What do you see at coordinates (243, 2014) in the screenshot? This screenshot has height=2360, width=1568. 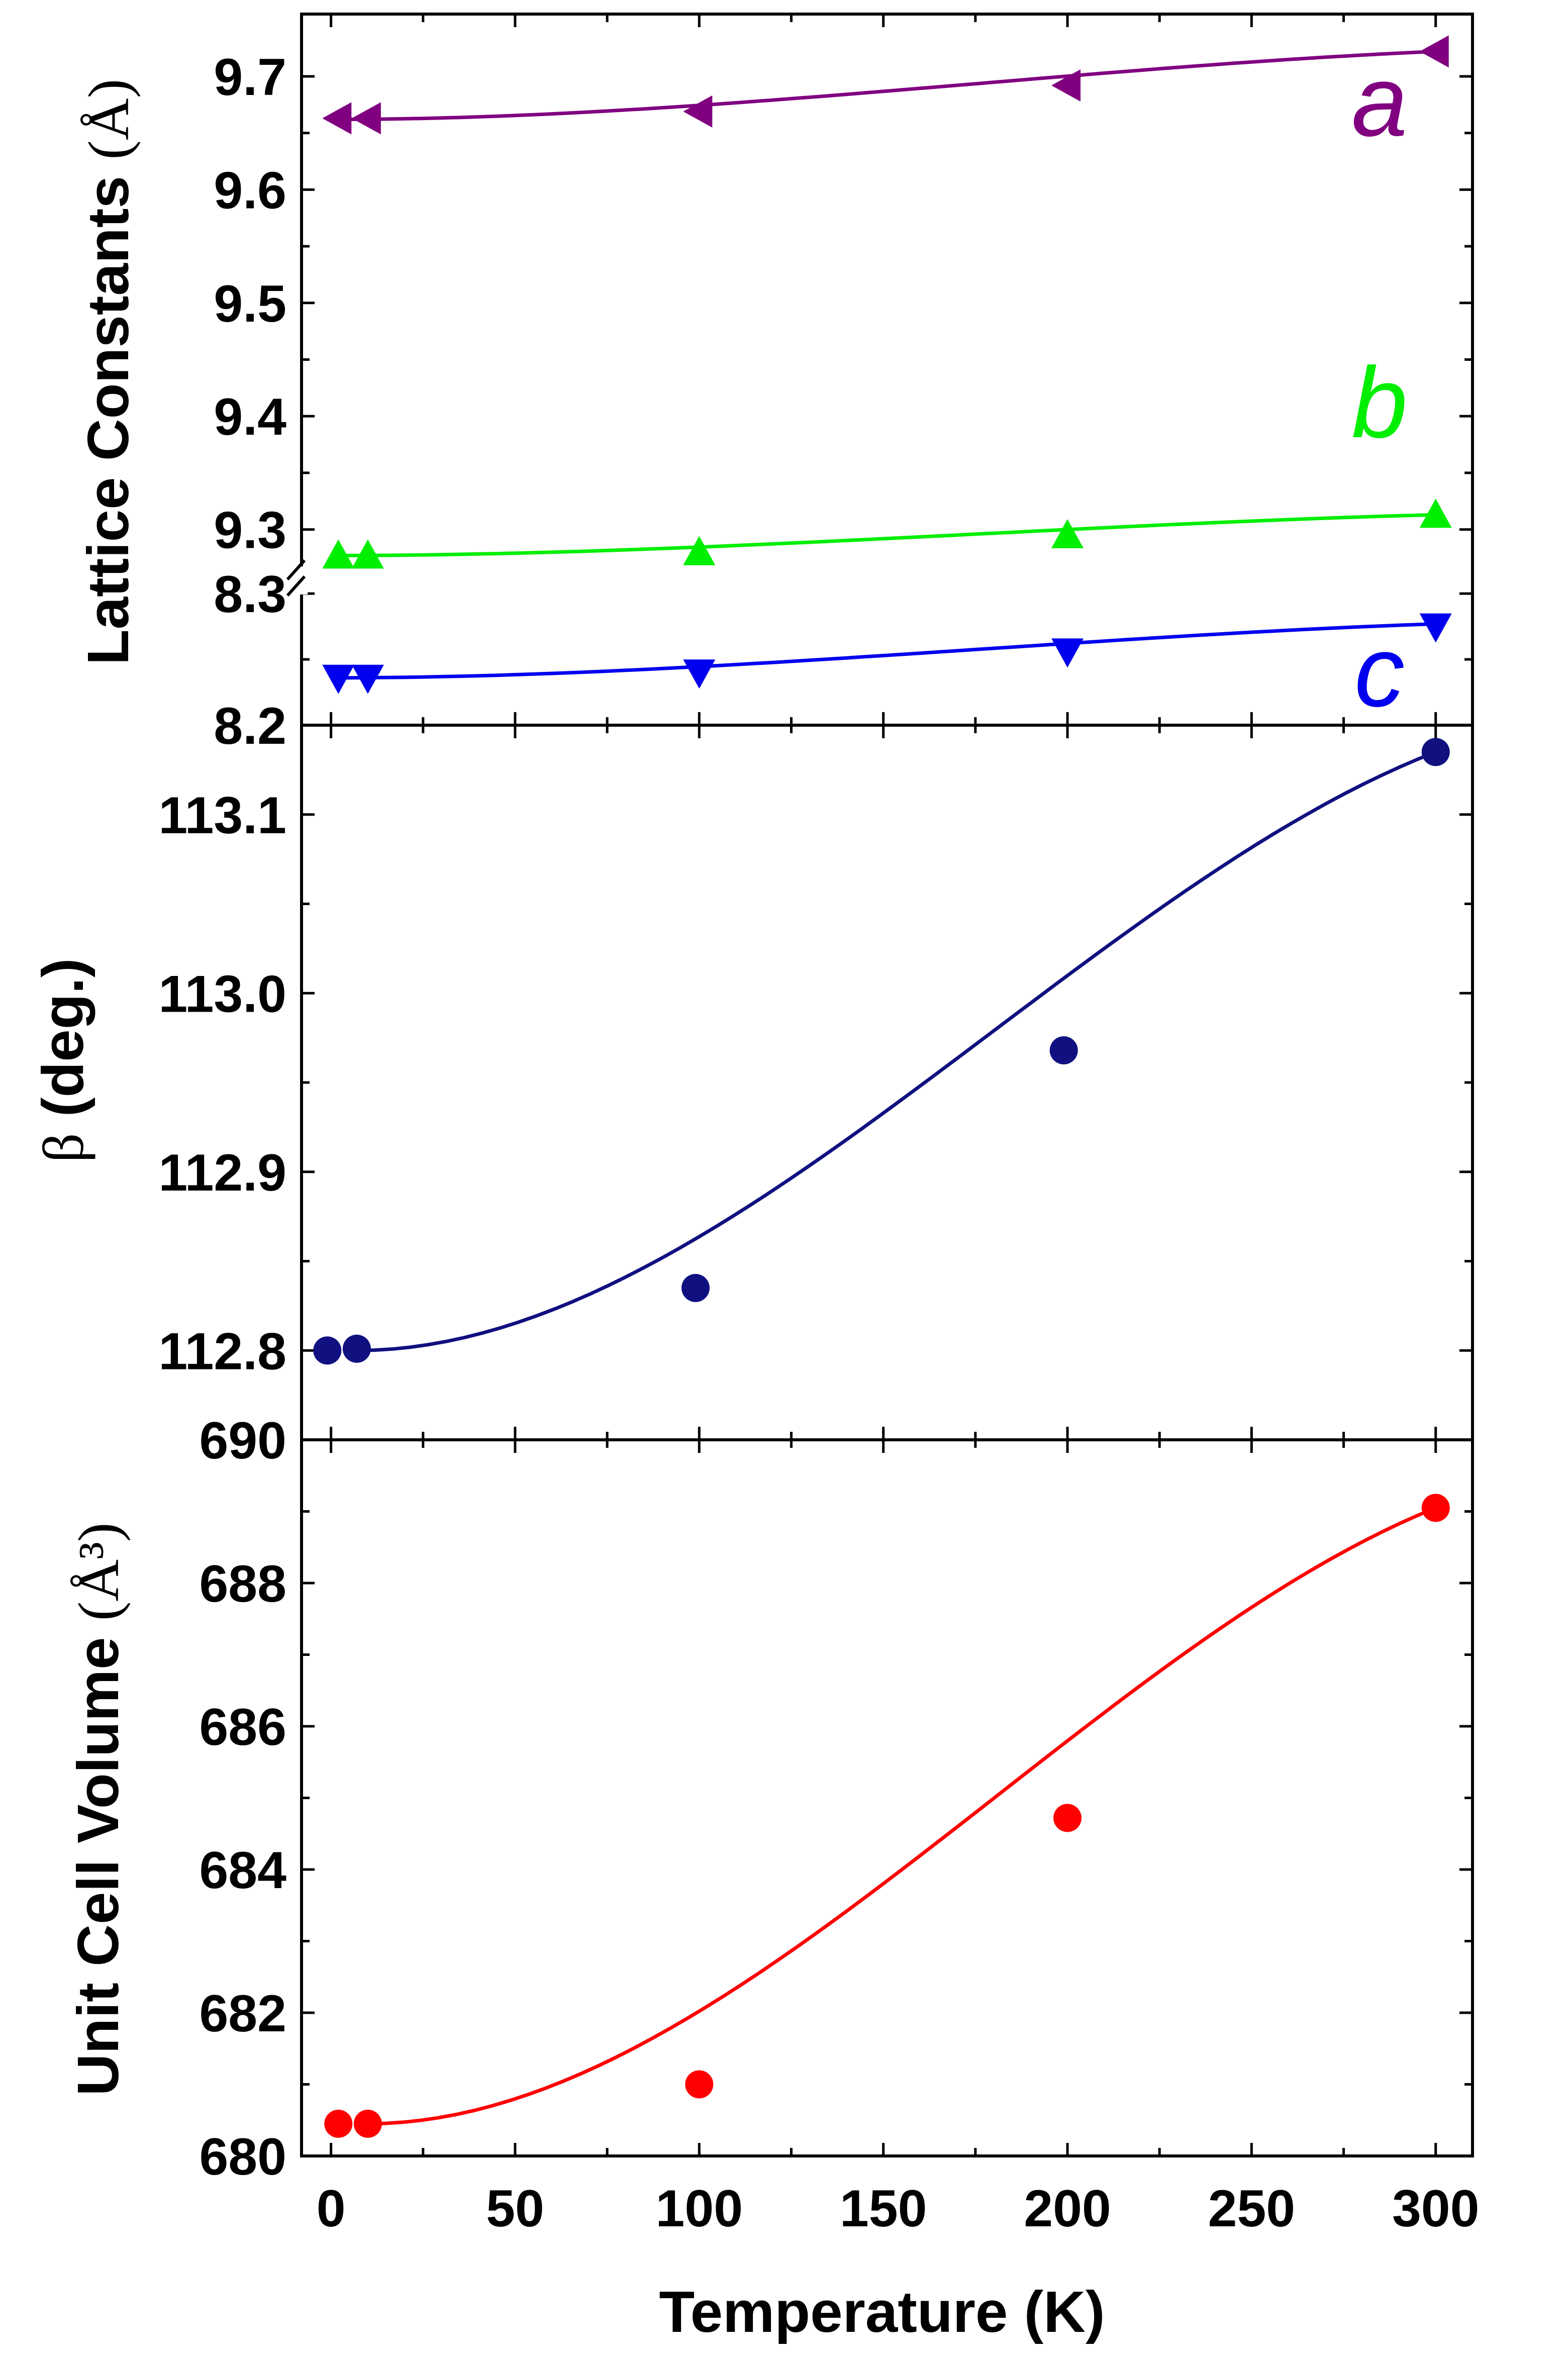 I see `y-tick-label: 682` at bounding box center [243, 2014].